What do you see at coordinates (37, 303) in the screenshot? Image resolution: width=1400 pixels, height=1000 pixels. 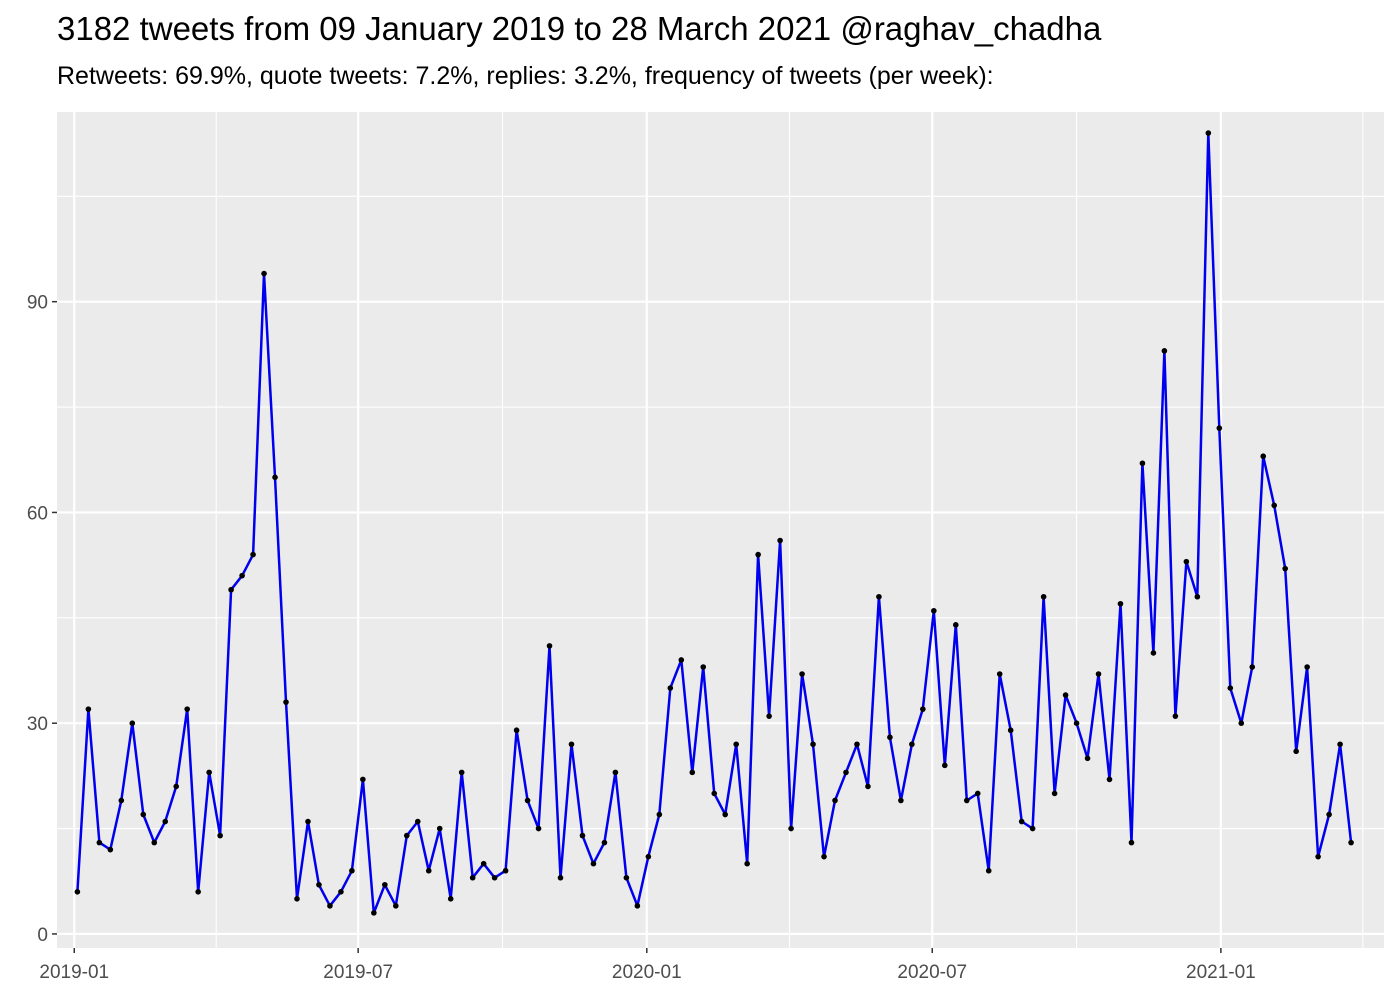 I see `y-tick-label: 90` at bounding box center [37, 303].